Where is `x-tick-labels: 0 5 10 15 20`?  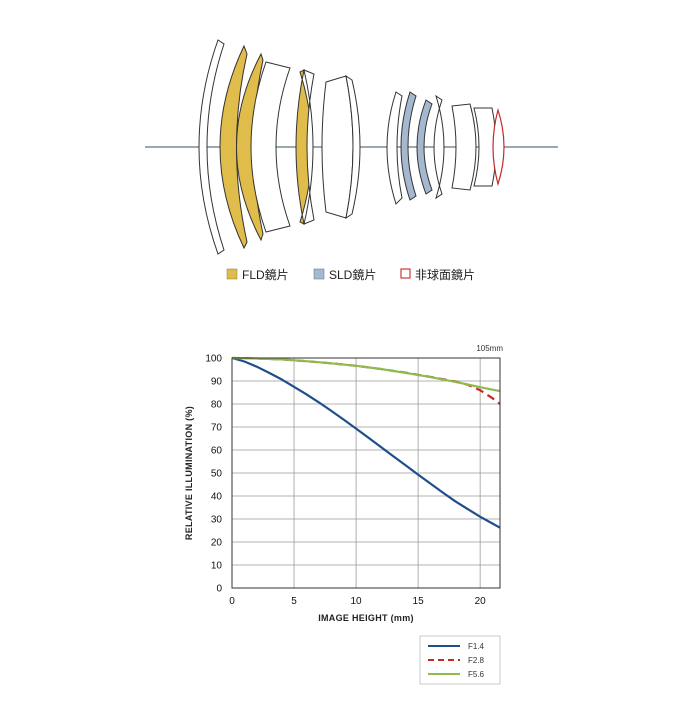
x-tick-labels: 0 5 10 15 20 is located at coordinates (357, 601).